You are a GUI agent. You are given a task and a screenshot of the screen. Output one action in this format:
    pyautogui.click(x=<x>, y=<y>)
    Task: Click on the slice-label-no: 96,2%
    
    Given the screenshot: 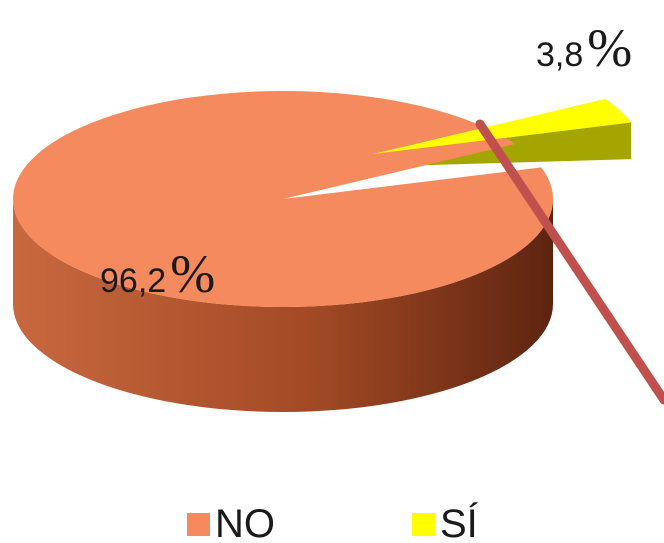 What is the action you would take?
    pyautogui.click(x=157, y=274)
    